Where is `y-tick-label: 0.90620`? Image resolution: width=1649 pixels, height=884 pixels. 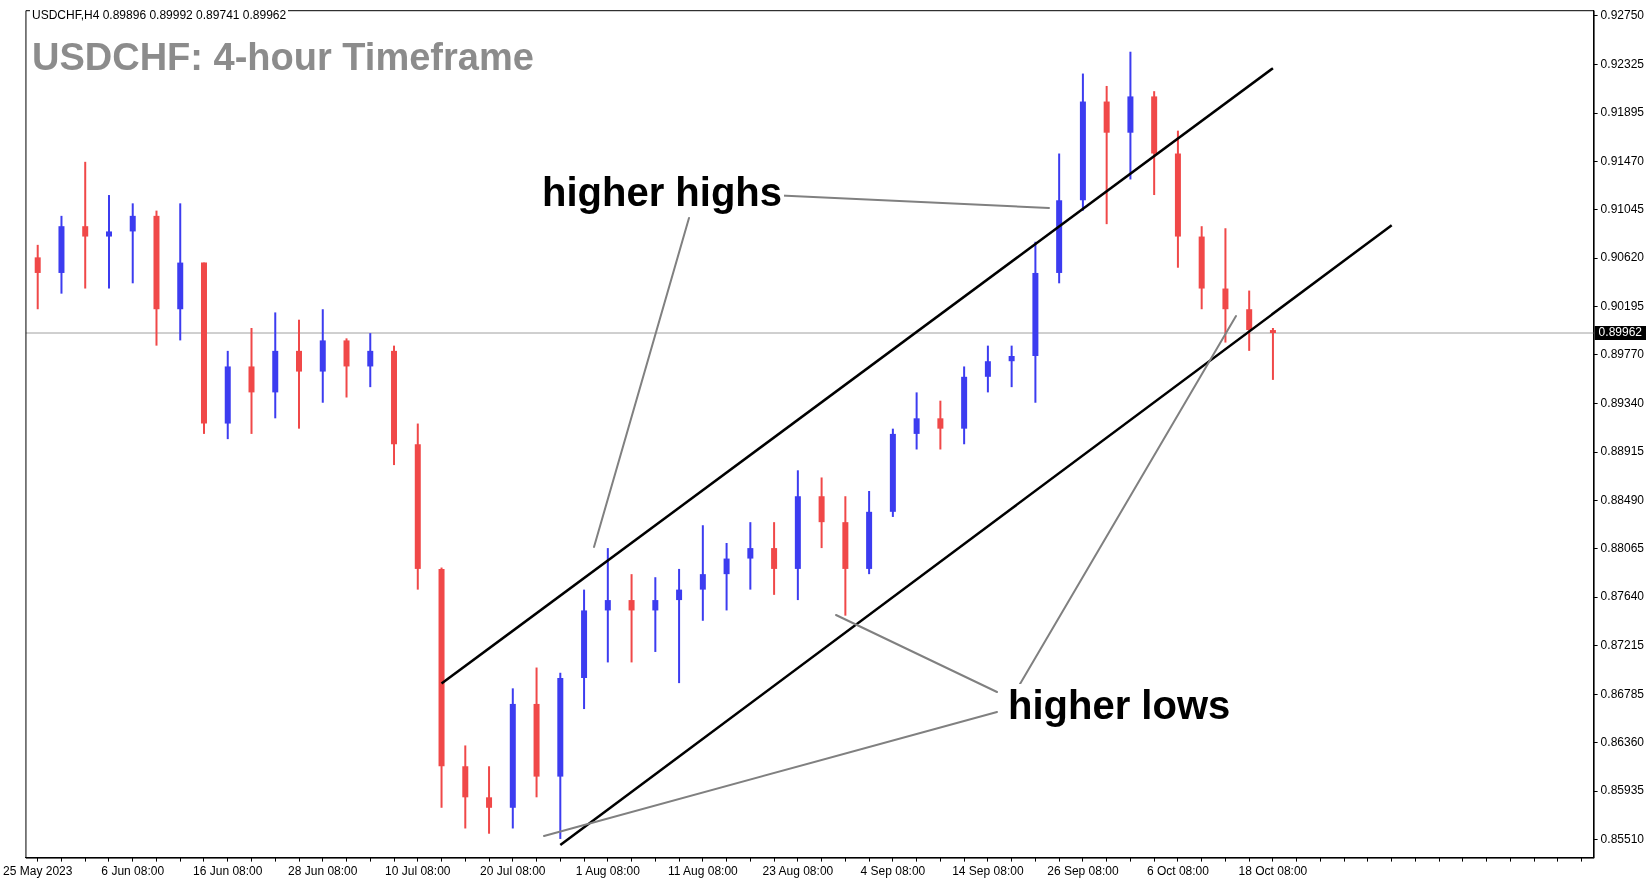
y-tick-label: 0.90620 is located at coordinates (1622, 257).